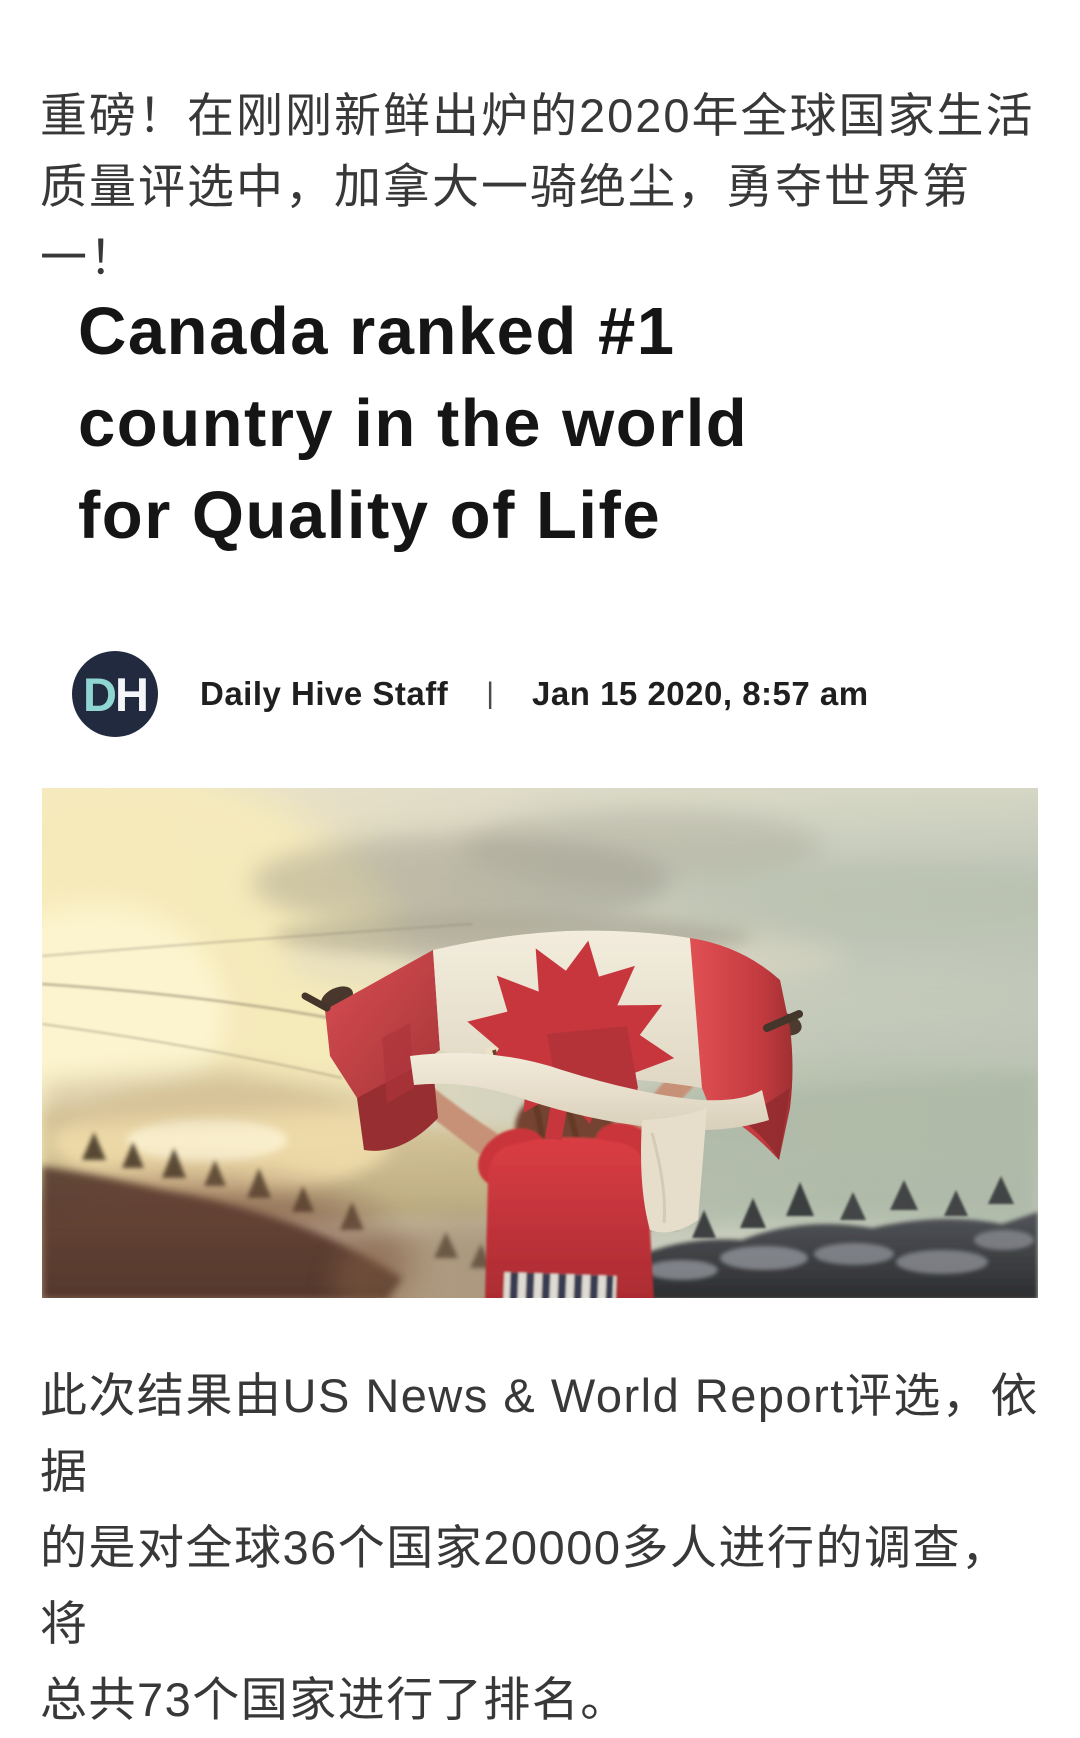  Describe the element at coordinates (132, 694) in the screenshot. I see `logo-letter-h: H` at that location.